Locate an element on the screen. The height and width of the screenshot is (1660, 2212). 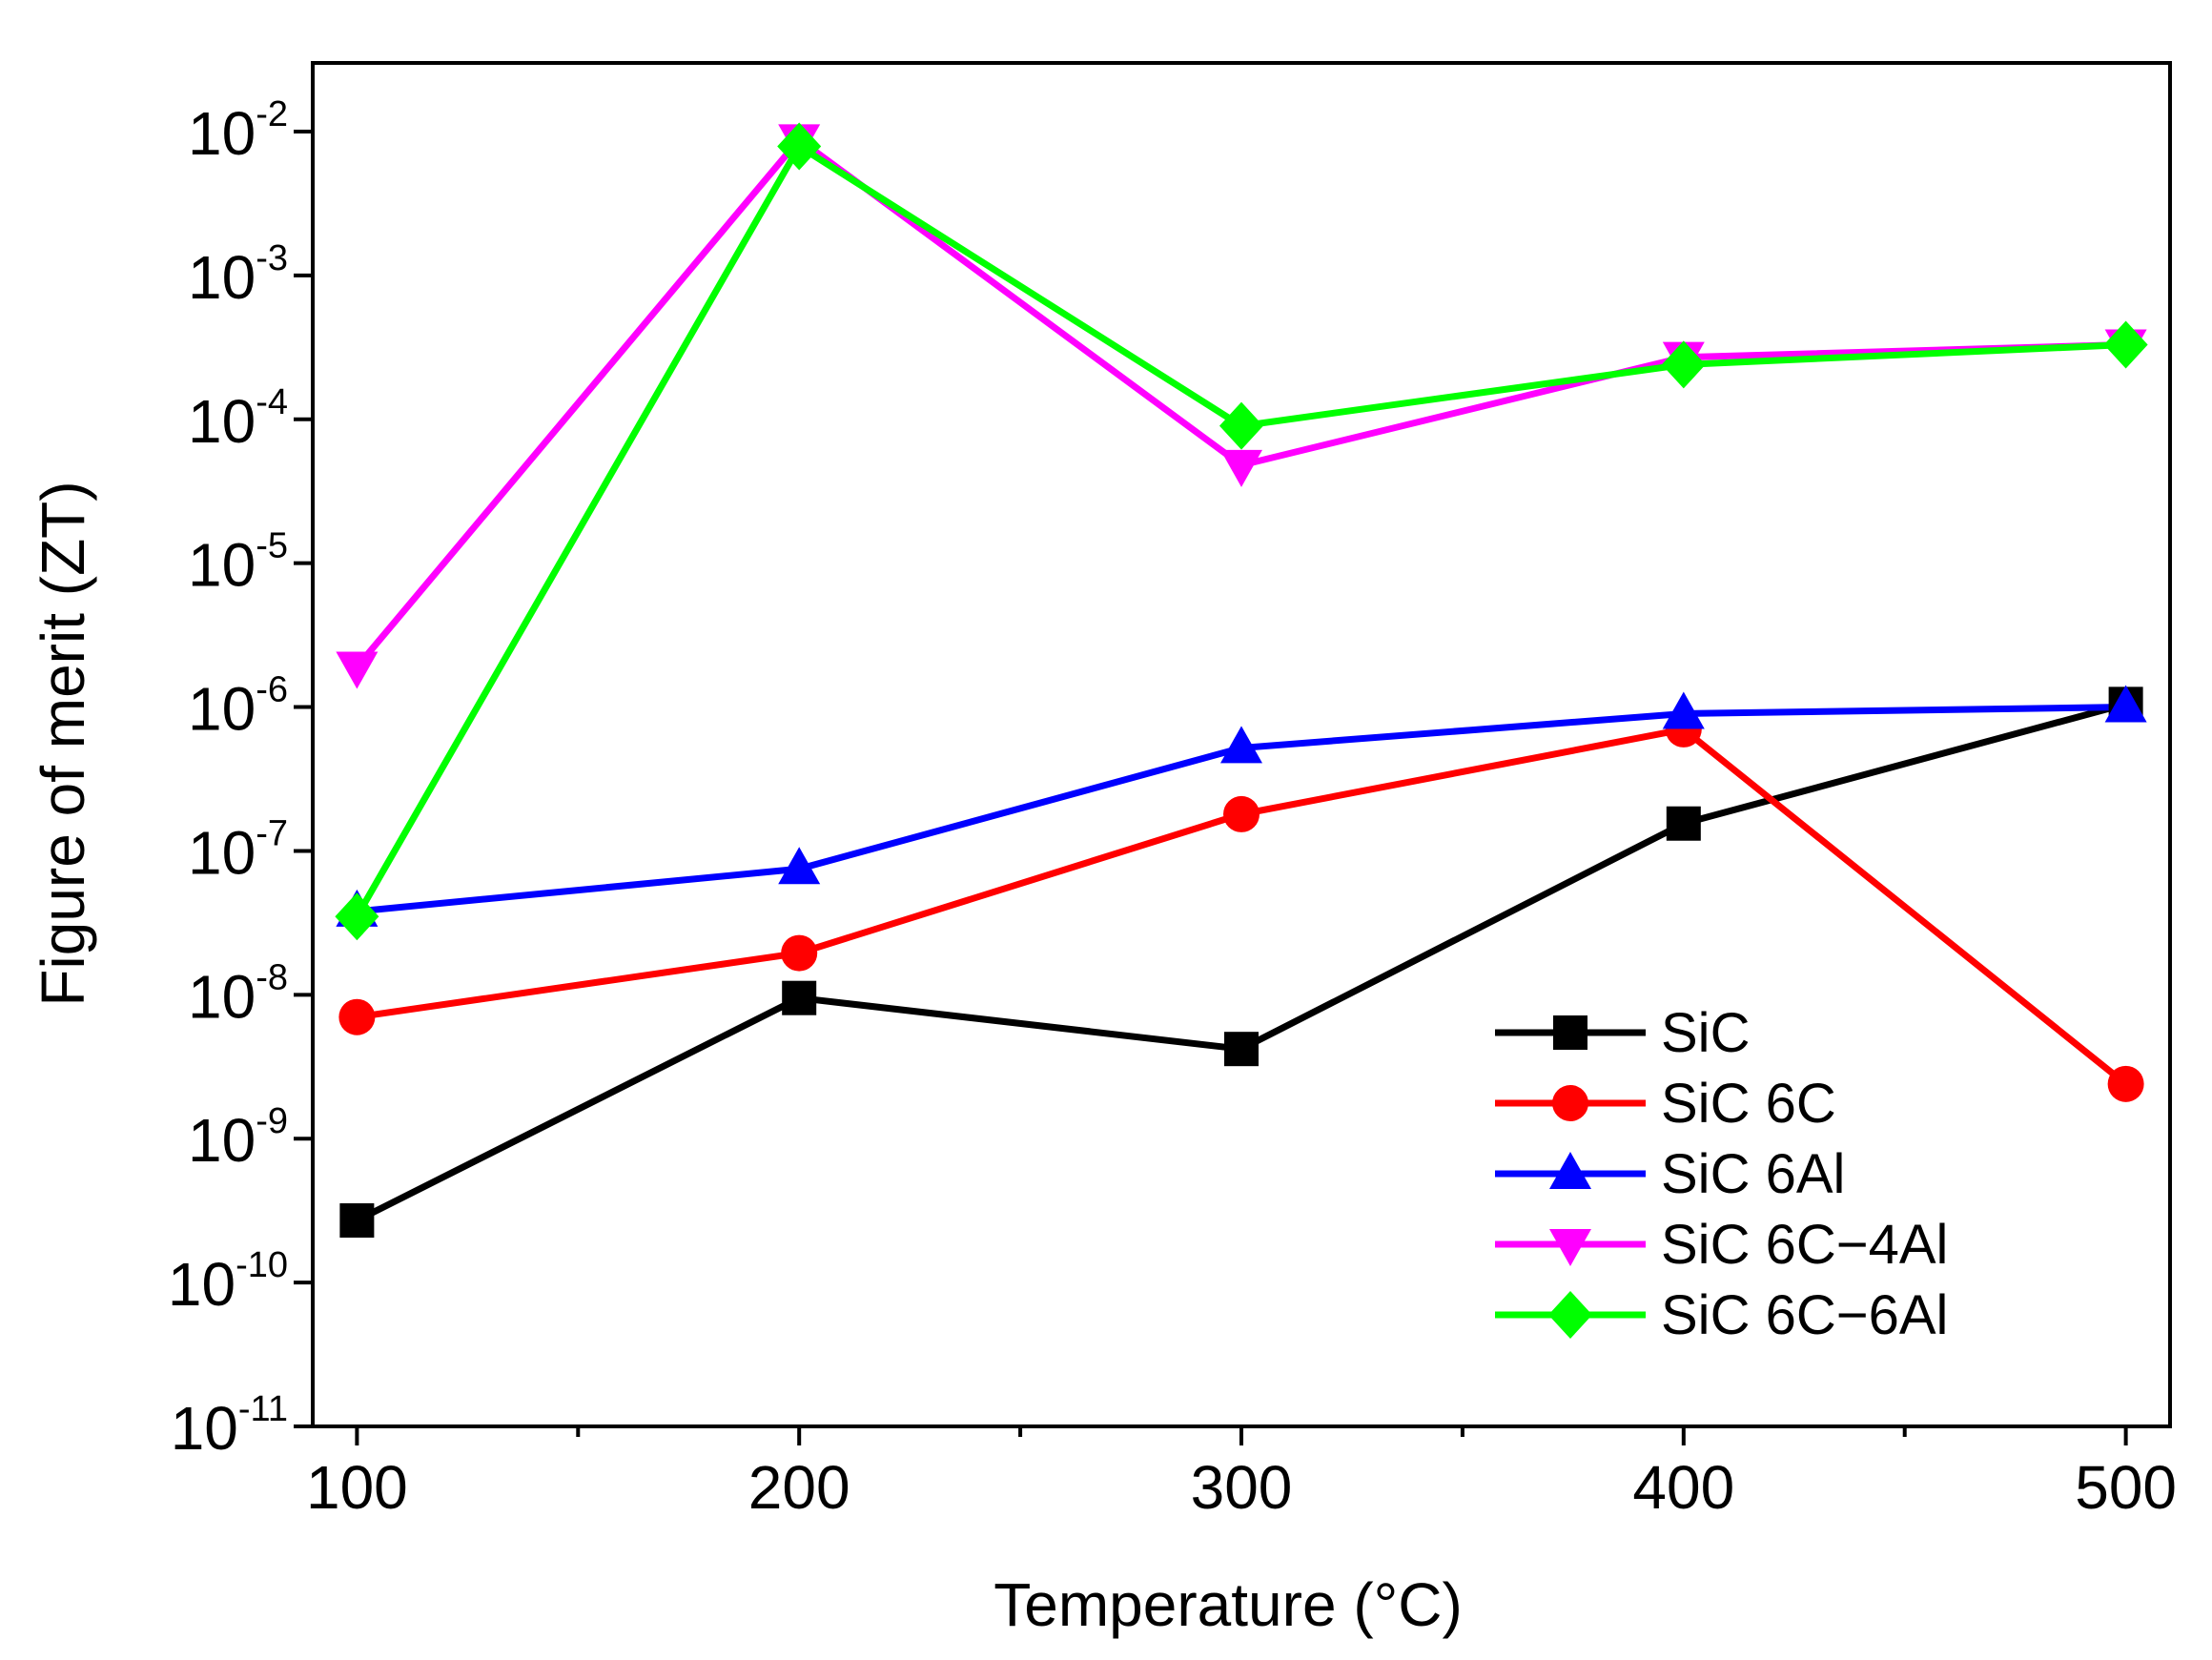
y-tick-exponent: -11 is located at coordinates (263, 1409).